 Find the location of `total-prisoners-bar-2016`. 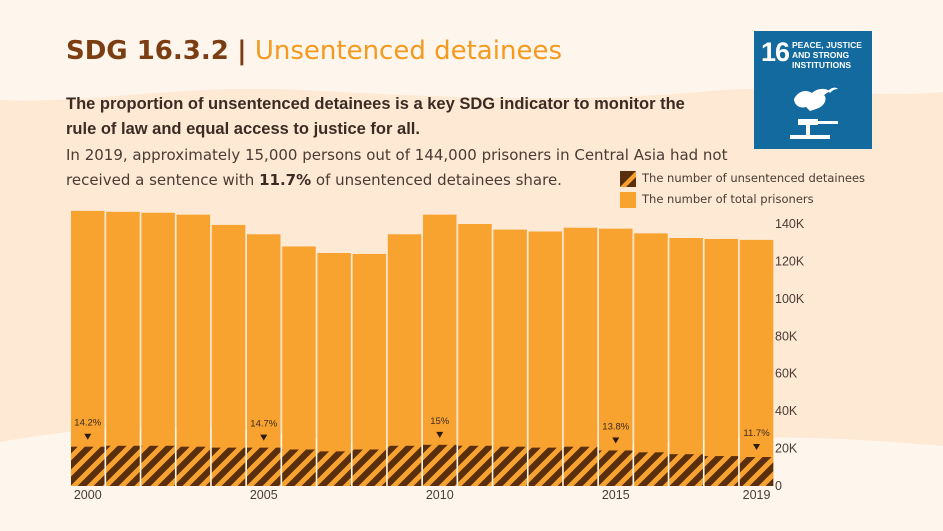

total-prisoners-bar-2016 is located at coordinates (651, 359).